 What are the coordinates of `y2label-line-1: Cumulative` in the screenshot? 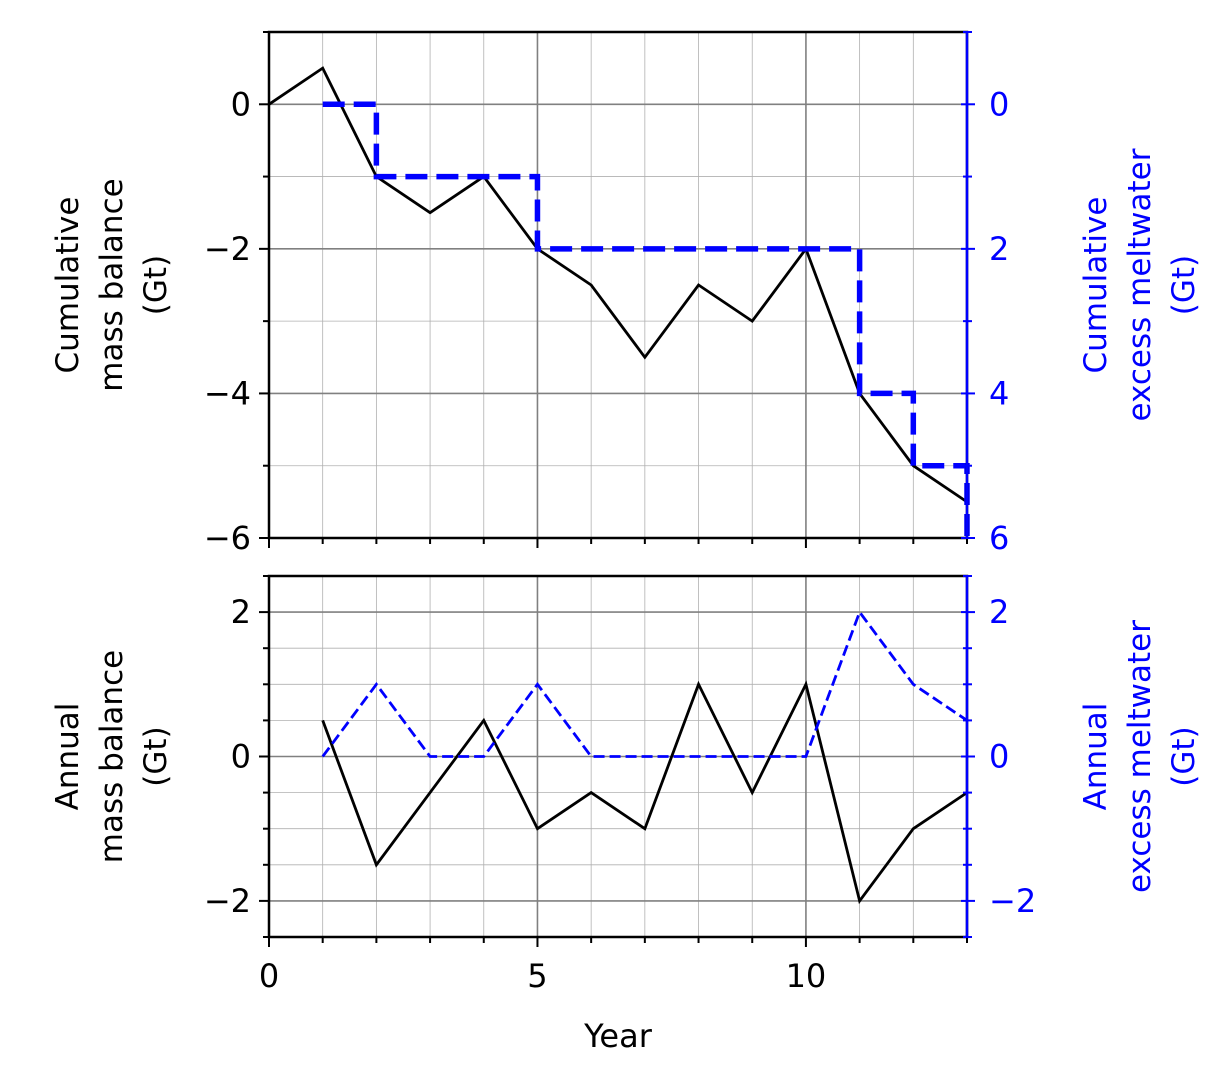 It's located at (1096, 285).